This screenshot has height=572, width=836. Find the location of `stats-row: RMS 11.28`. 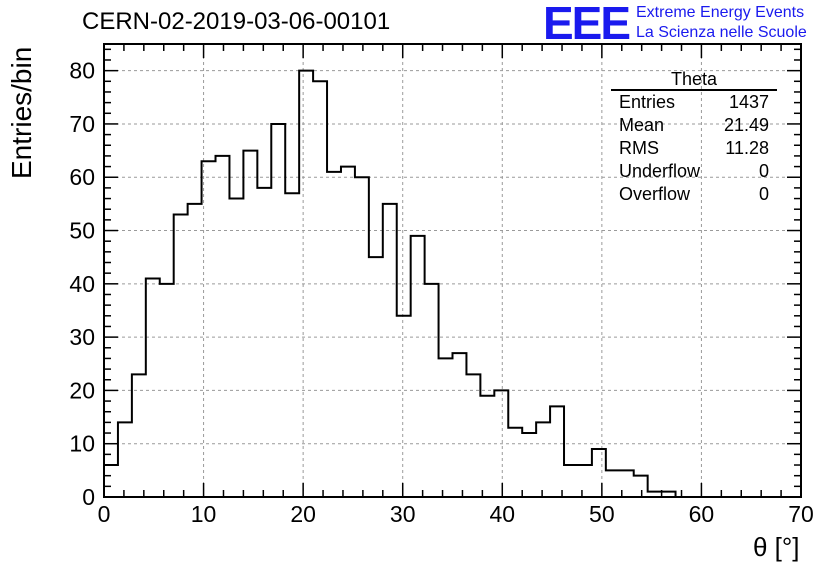

stats-row: RMS 11.28 is located at coordinates (694, 148).